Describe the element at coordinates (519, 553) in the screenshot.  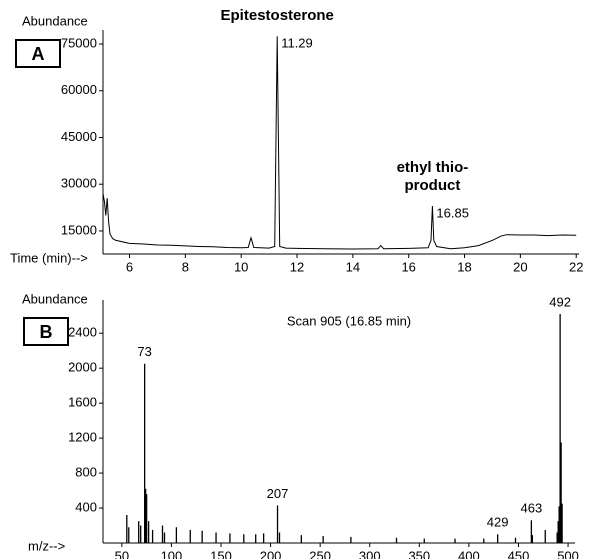
I see `x-tick-label: 450` at that location.